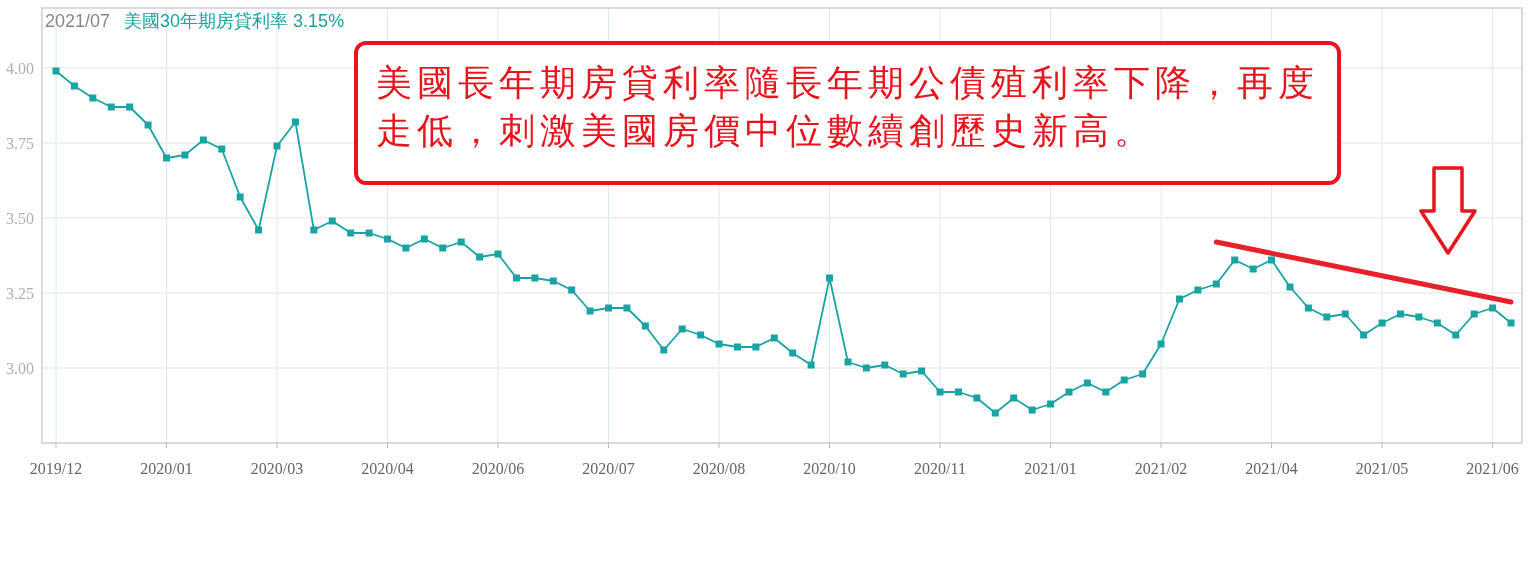 Image resolution: width=1536 pixels, height=571 pixels. Describe the element at coordinates (20, 218) in the screenshot. I see `y-tick-label: 3.50` at that location.